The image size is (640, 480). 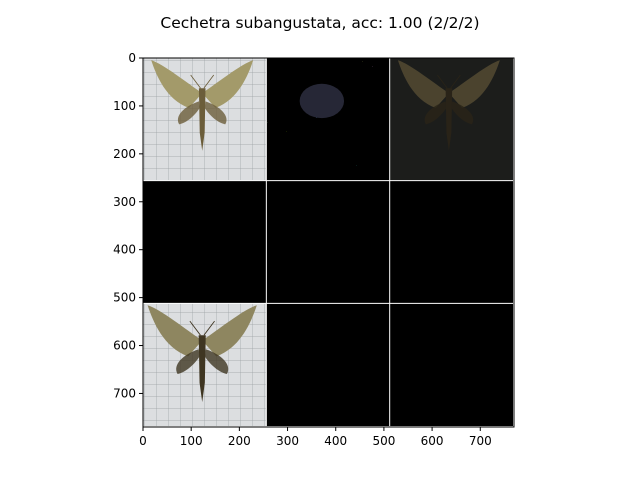 I want to click on figure-title: Cechetra subangustata, acc: 1.00 (2/2/2), so click(x=320, y=23).